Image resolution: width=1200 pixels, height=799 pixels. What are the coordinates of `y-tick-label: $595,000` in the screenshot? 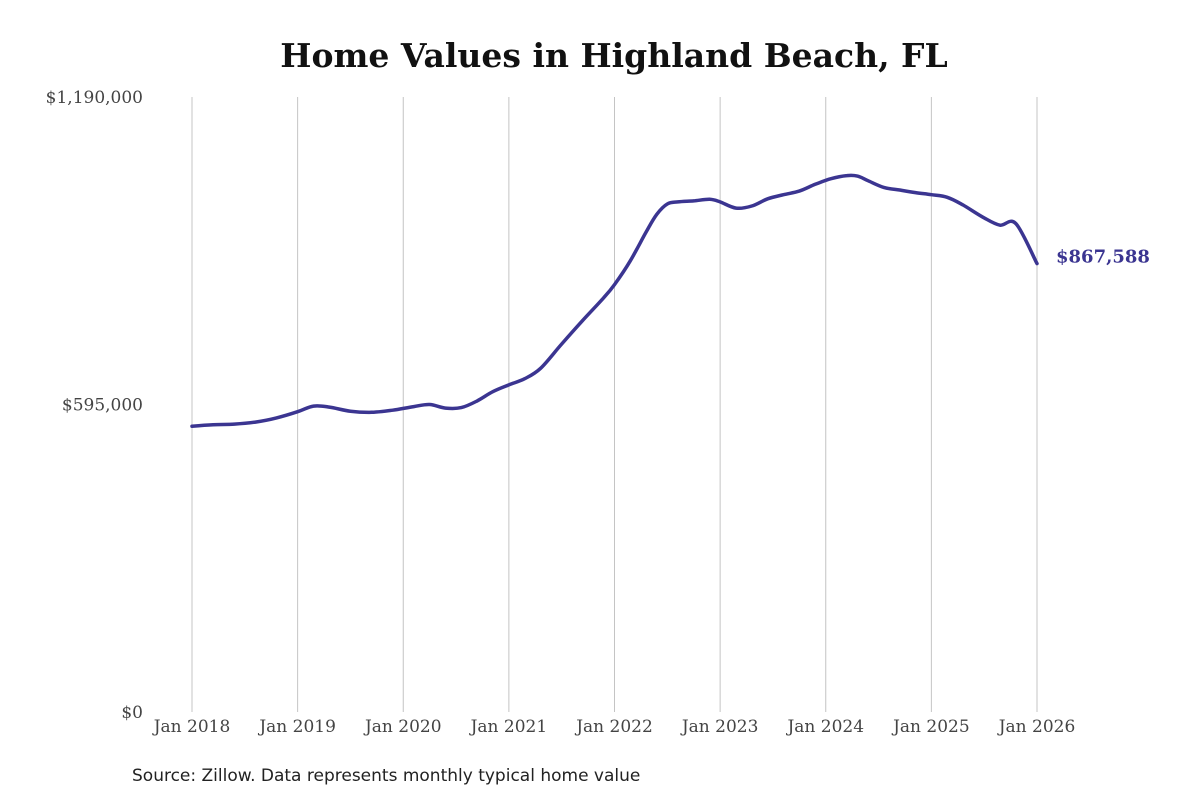 It's located at (102, 406).